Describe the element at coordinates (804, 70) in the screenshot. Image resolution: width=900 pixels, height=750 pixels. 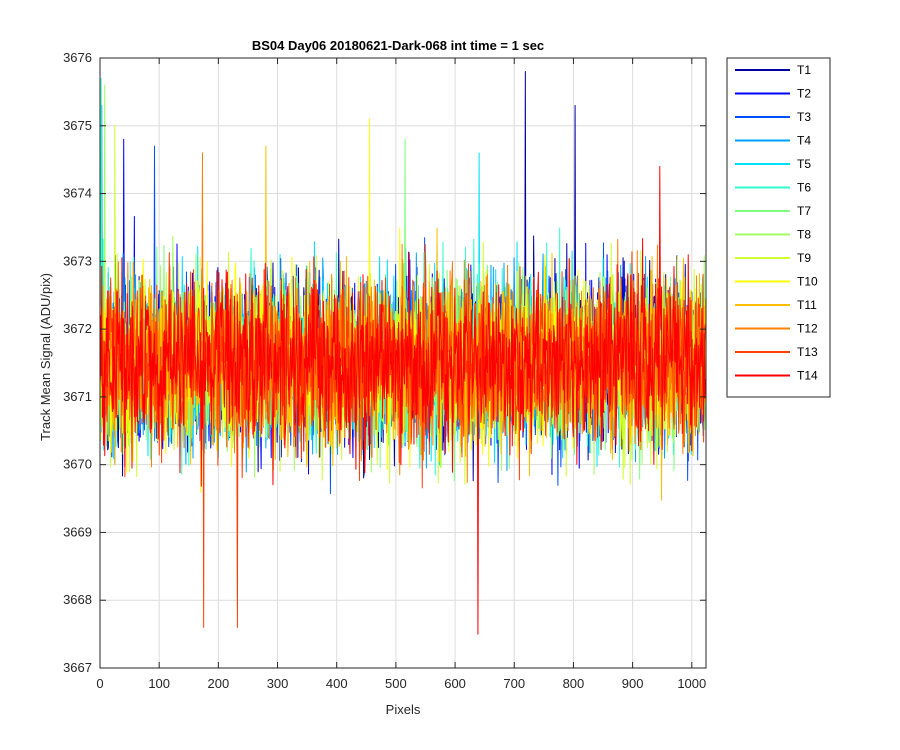
I see `legend-label-t1: T1` at that location.